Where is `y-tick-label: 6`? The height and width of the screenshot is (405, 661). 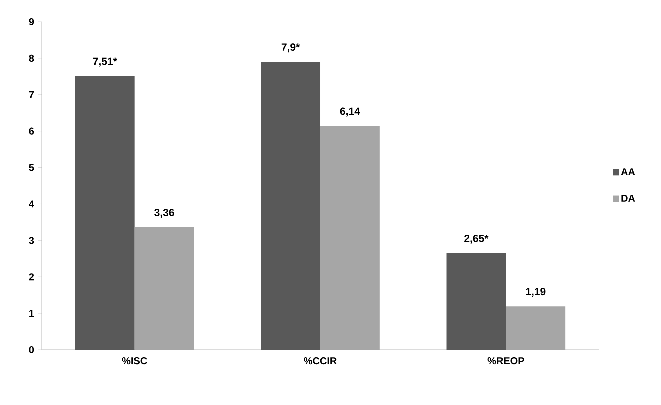
y-tick-label: 6 is located at coordinates (31, 131).